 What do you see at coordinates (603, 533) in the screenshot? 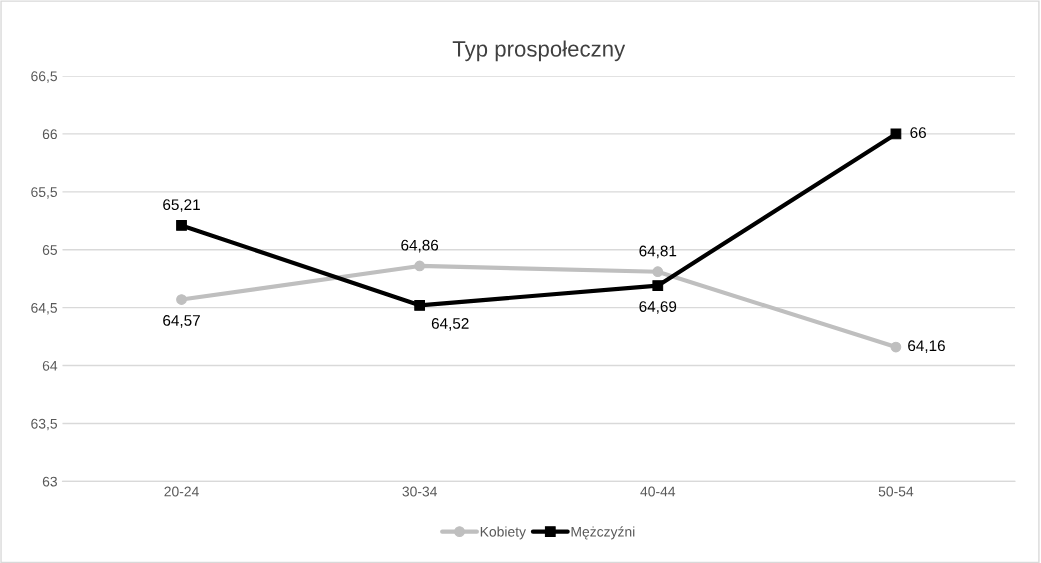
I see `legend-label: Mężczyźni` at bounding box center [603, 533].